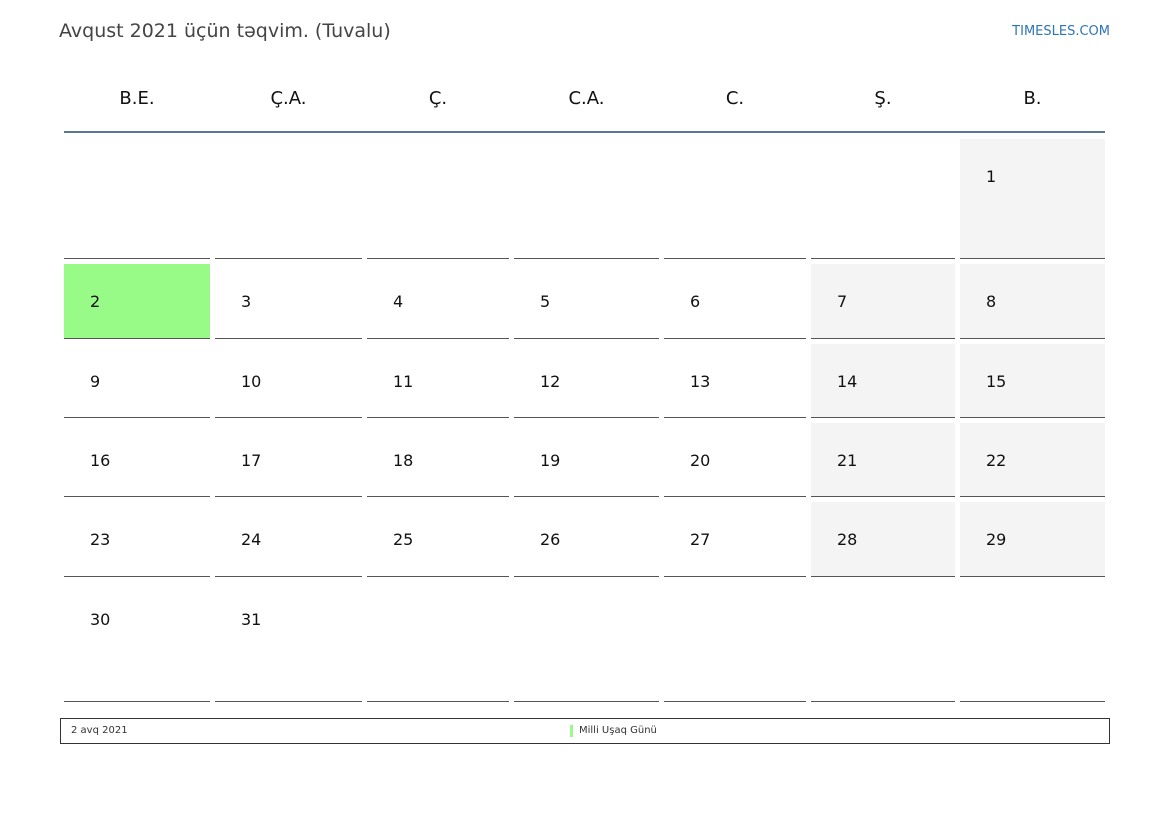  What do you see at coordinates (735, 460) in the screenshot?
I see `day-cell: 20` at bounding box center [735, 460].